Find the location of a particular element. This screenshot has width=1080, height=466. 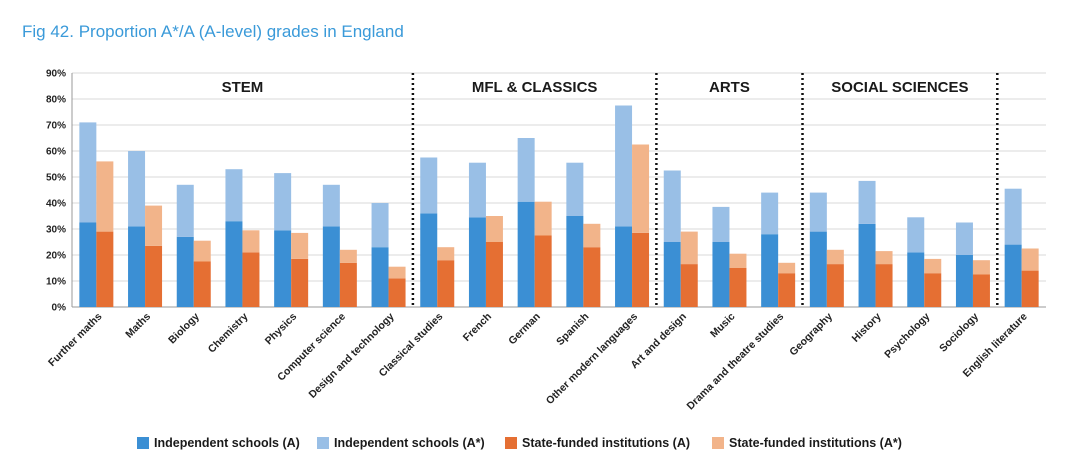

legend-label-independent-astar: Independent schools (A*) is located at coordinates (409, 443).